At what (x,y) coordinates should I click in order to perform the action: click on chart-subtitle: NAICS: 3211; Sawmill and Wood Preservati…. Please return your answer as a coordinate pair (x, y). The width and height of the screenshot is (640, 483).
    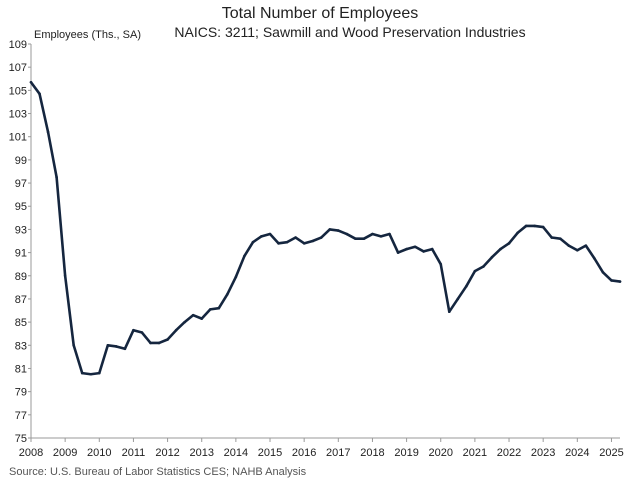
    Looking at the image, I should click on (350, 32).